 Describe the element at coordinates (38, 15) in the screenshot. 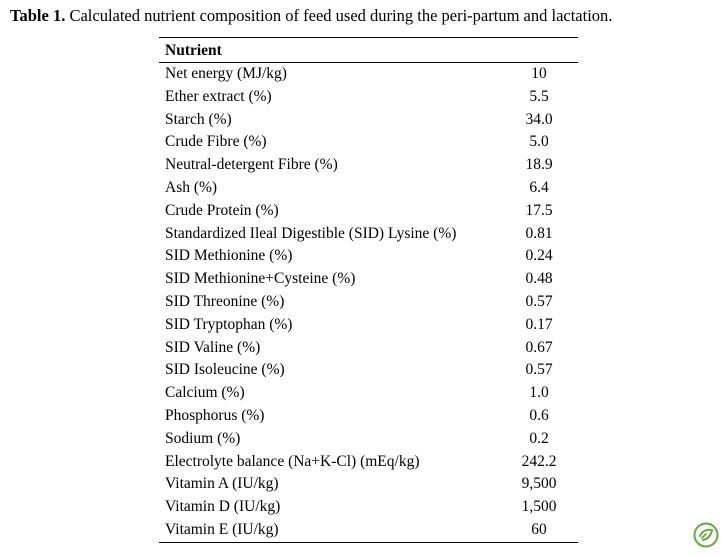

I see `caption-label: Table 1.` at that location.